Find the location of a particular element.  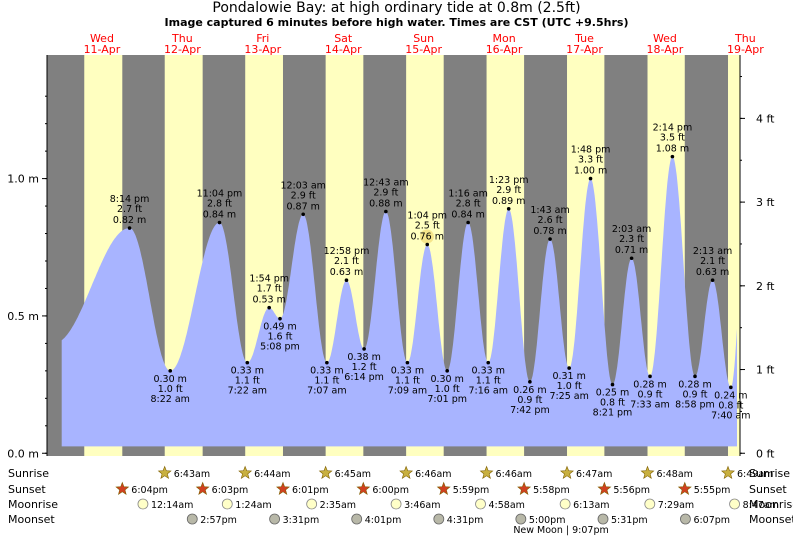

tide-time-label: 1:16 am is located at coordinates (467, 194).